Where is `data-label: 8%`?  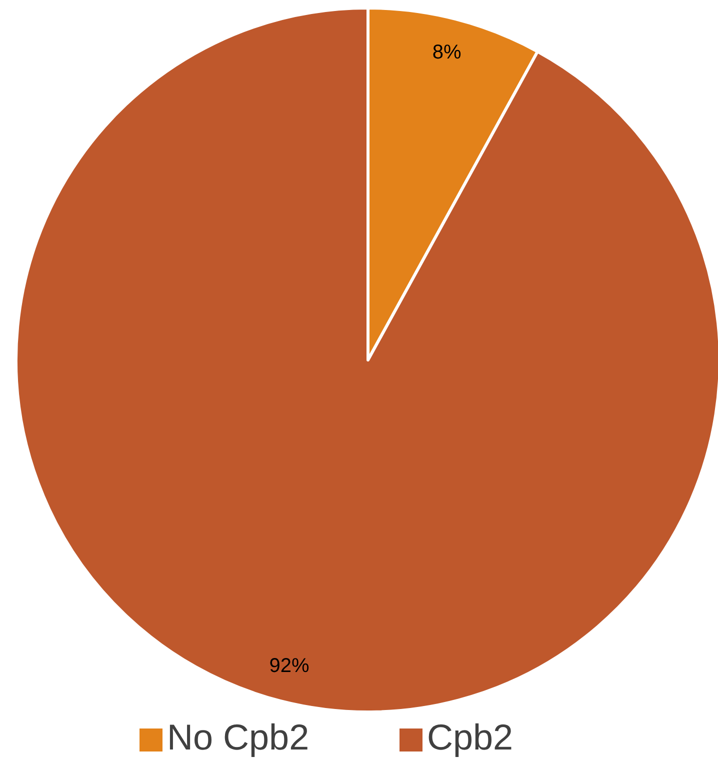 data-label: 8% is located at coordinates (447, 52).